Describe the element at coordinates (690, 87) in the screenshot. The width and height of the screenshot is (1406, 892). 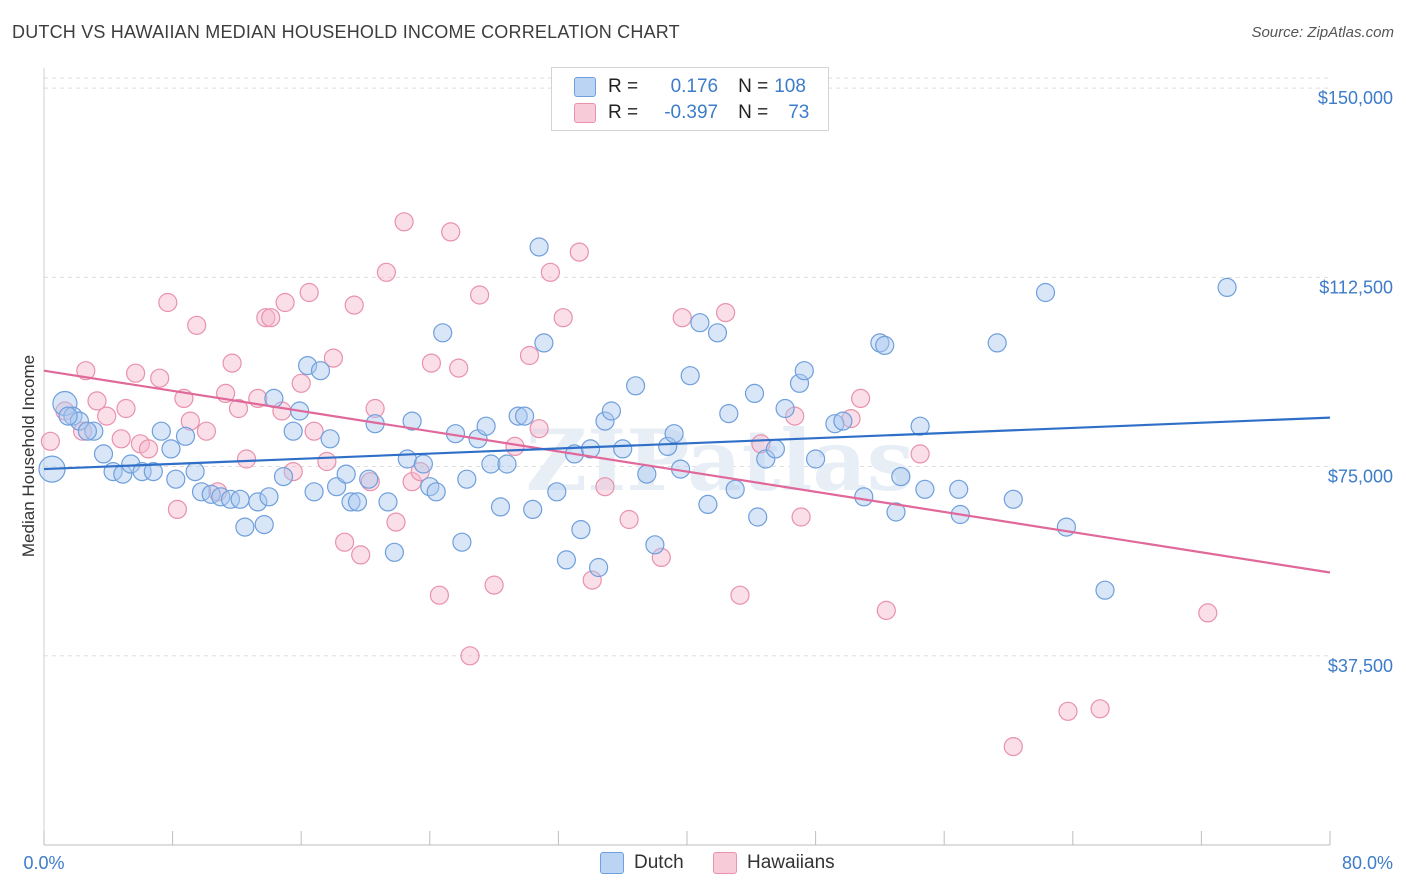
I see `legend-row-dutch: R = 0.176 N = 108` at that location.